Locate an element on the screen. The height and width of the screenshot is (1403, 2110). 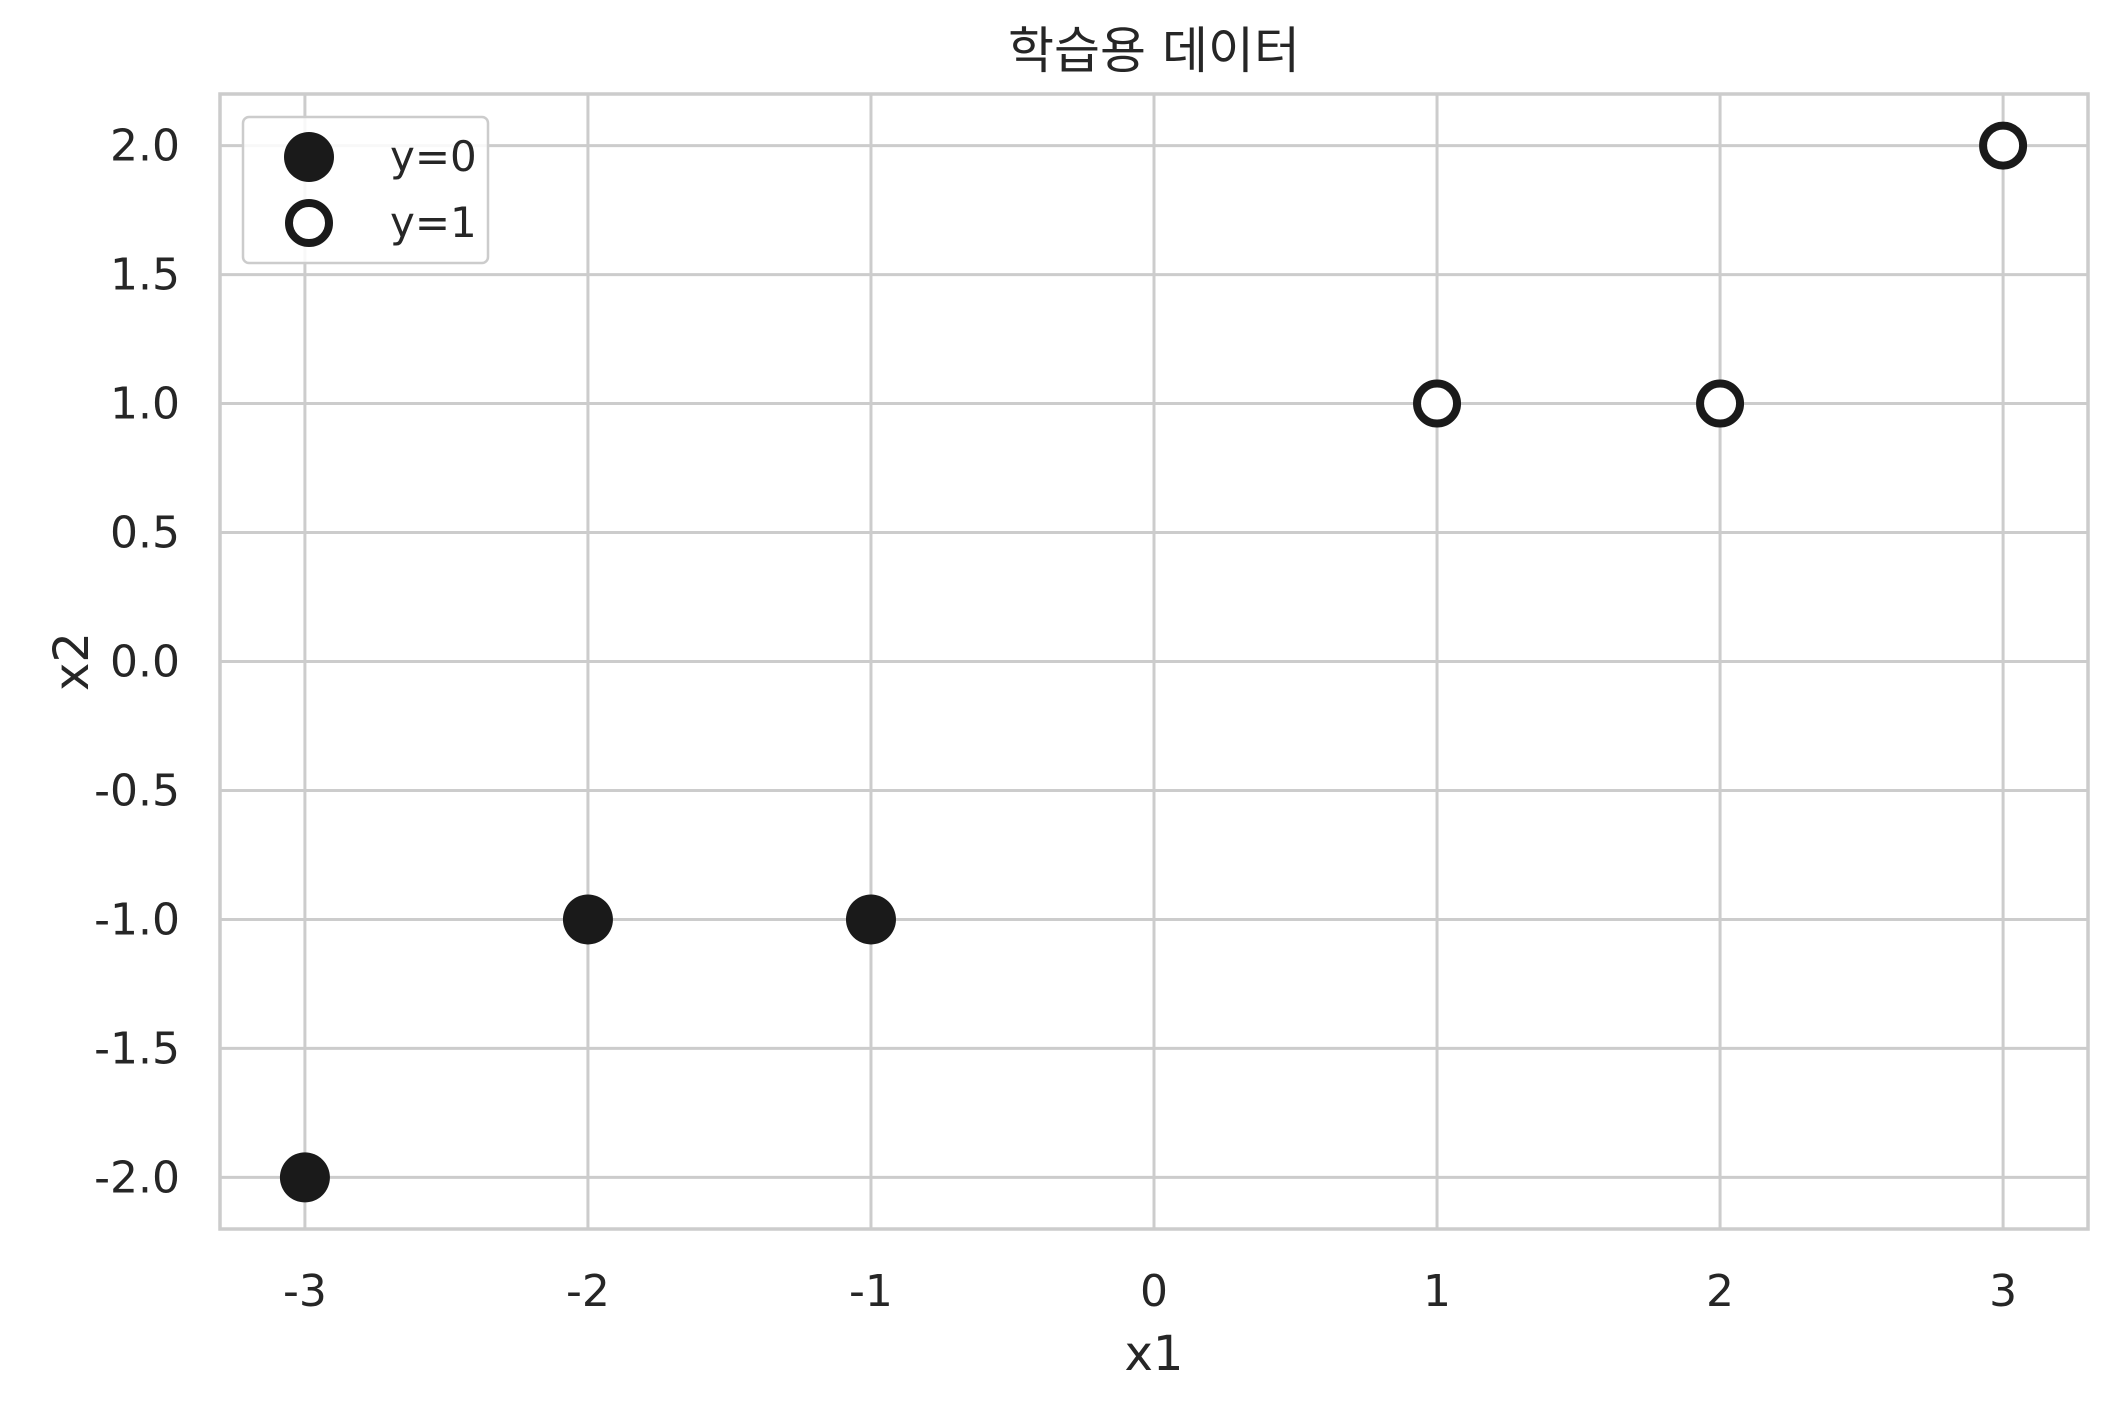
y-tick-label: 1.5 is located at coordinates (145, 275).